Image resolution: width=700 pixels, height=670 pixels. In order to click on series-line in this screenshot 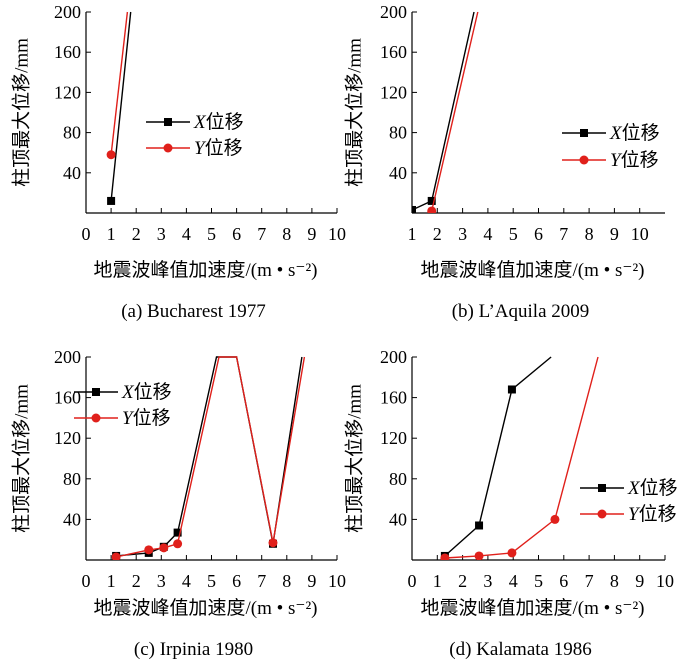, I will do `click(121, 106)`.